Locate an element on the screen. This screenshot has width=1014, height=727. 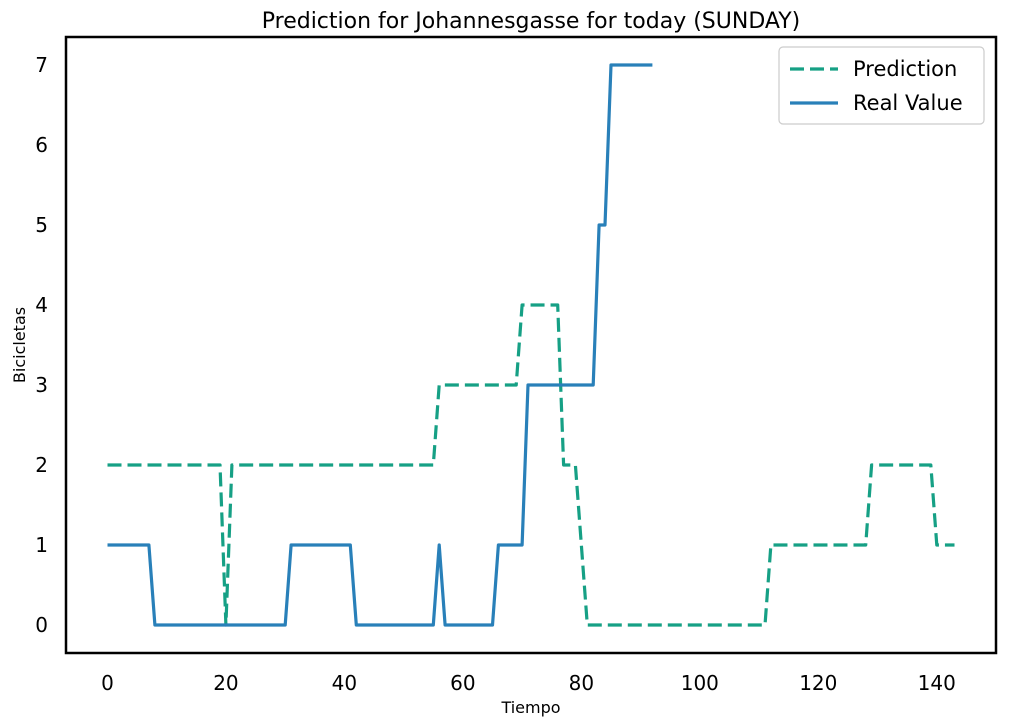
y-tick-label: 0 is located at coordinates (41, 625).